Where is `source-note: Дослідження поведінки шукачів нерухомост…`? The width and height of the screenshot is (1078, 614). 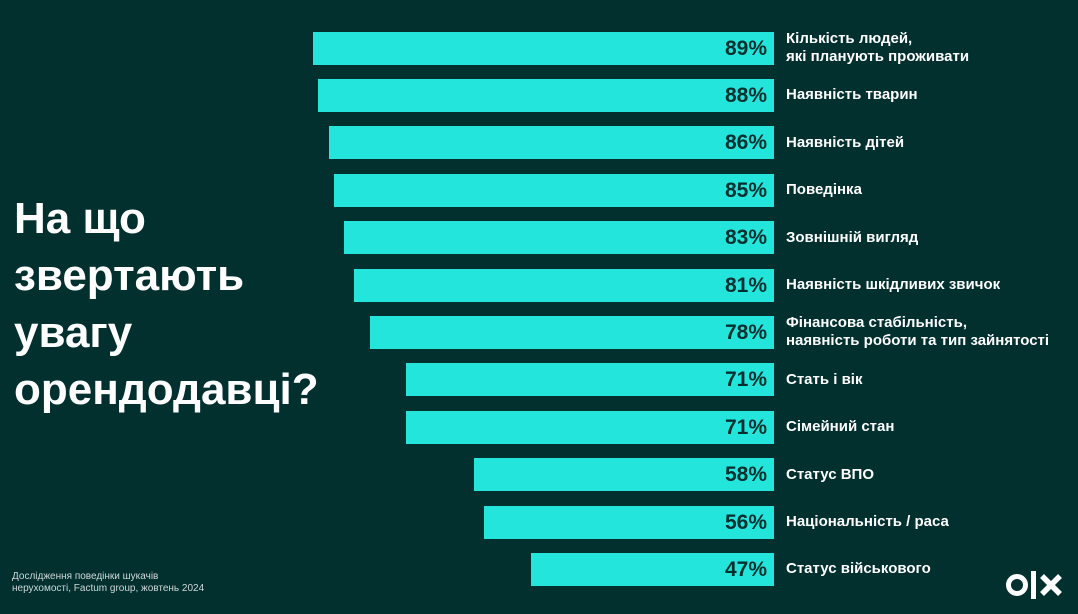
source-note: Дослідження поведінки шукачів нерухомост… is located at coordinates (108, 582).